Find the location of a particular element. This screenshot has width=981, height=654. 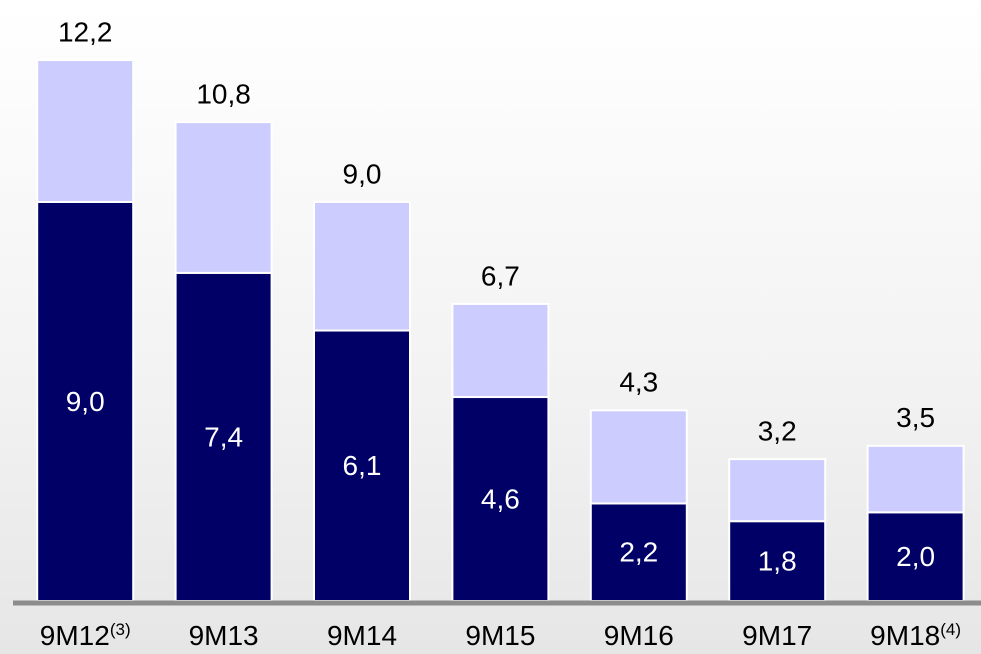

total-label: 9,0 is located at coordinates (362, 173).